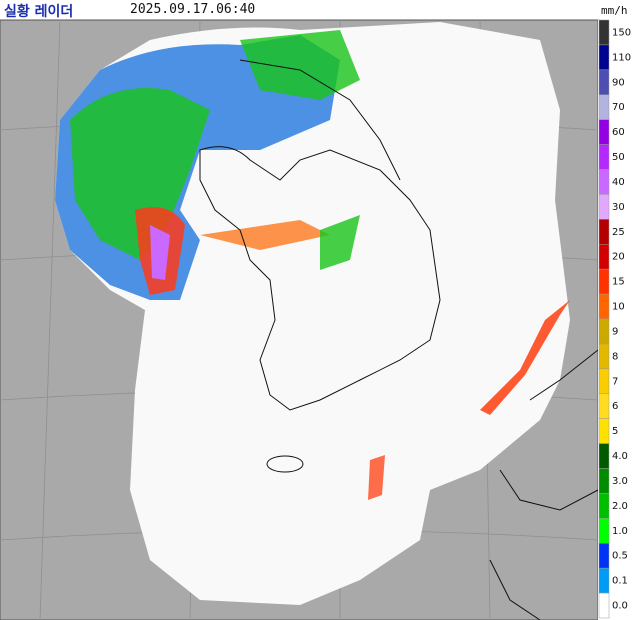 The width and height of the screenshot is (635, 620). What do you see at coordinates (618, 82) in the screenshot?
I see `legend-label: 90` at bounding box center [618, 82].